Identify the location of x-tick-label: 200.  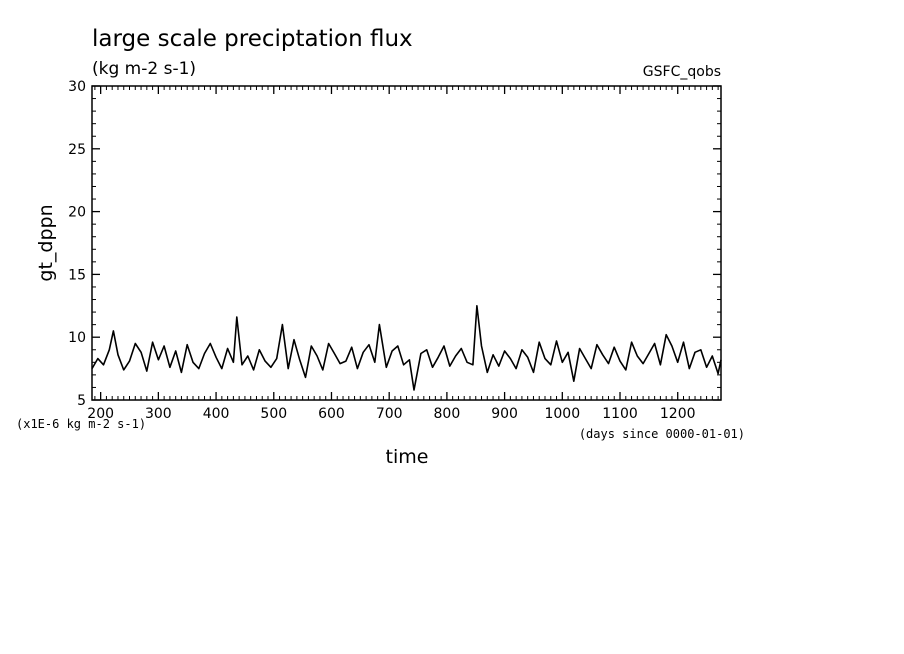
(100, 414).